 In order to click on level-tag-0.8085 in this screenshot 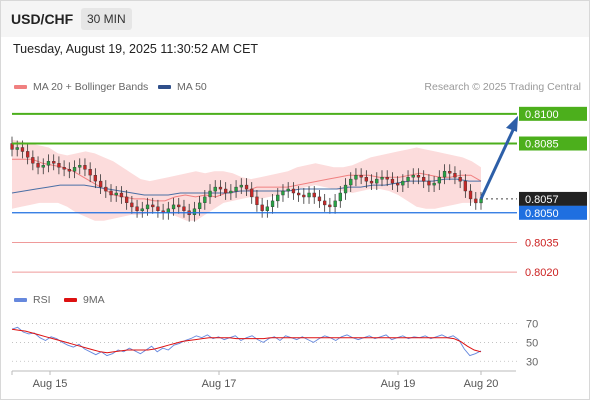, I will do `click(553, 143)`.